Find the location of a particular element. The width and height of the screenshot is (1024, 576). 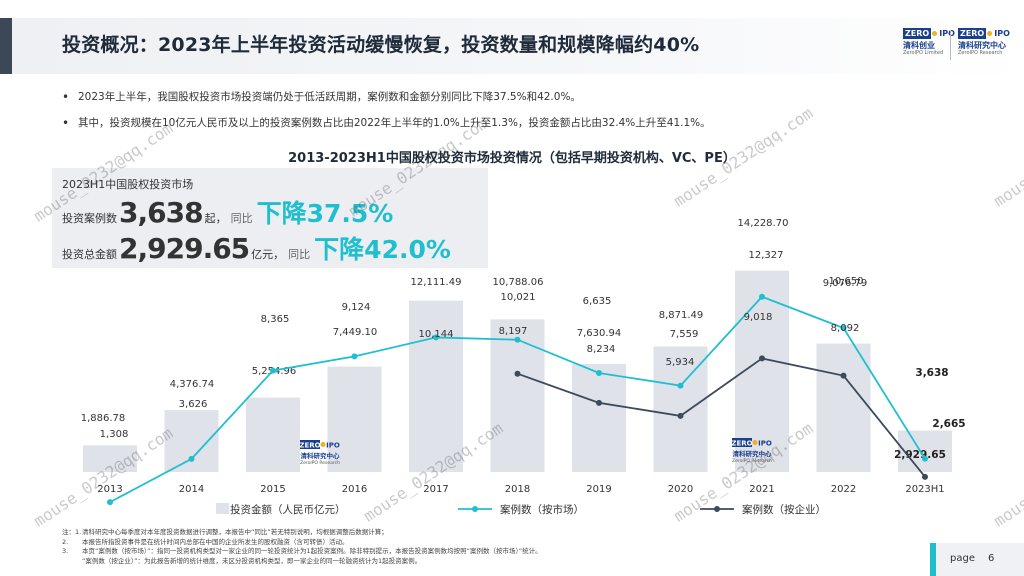

x-tick-2020: 2020 is located at coordinates (680, 489).